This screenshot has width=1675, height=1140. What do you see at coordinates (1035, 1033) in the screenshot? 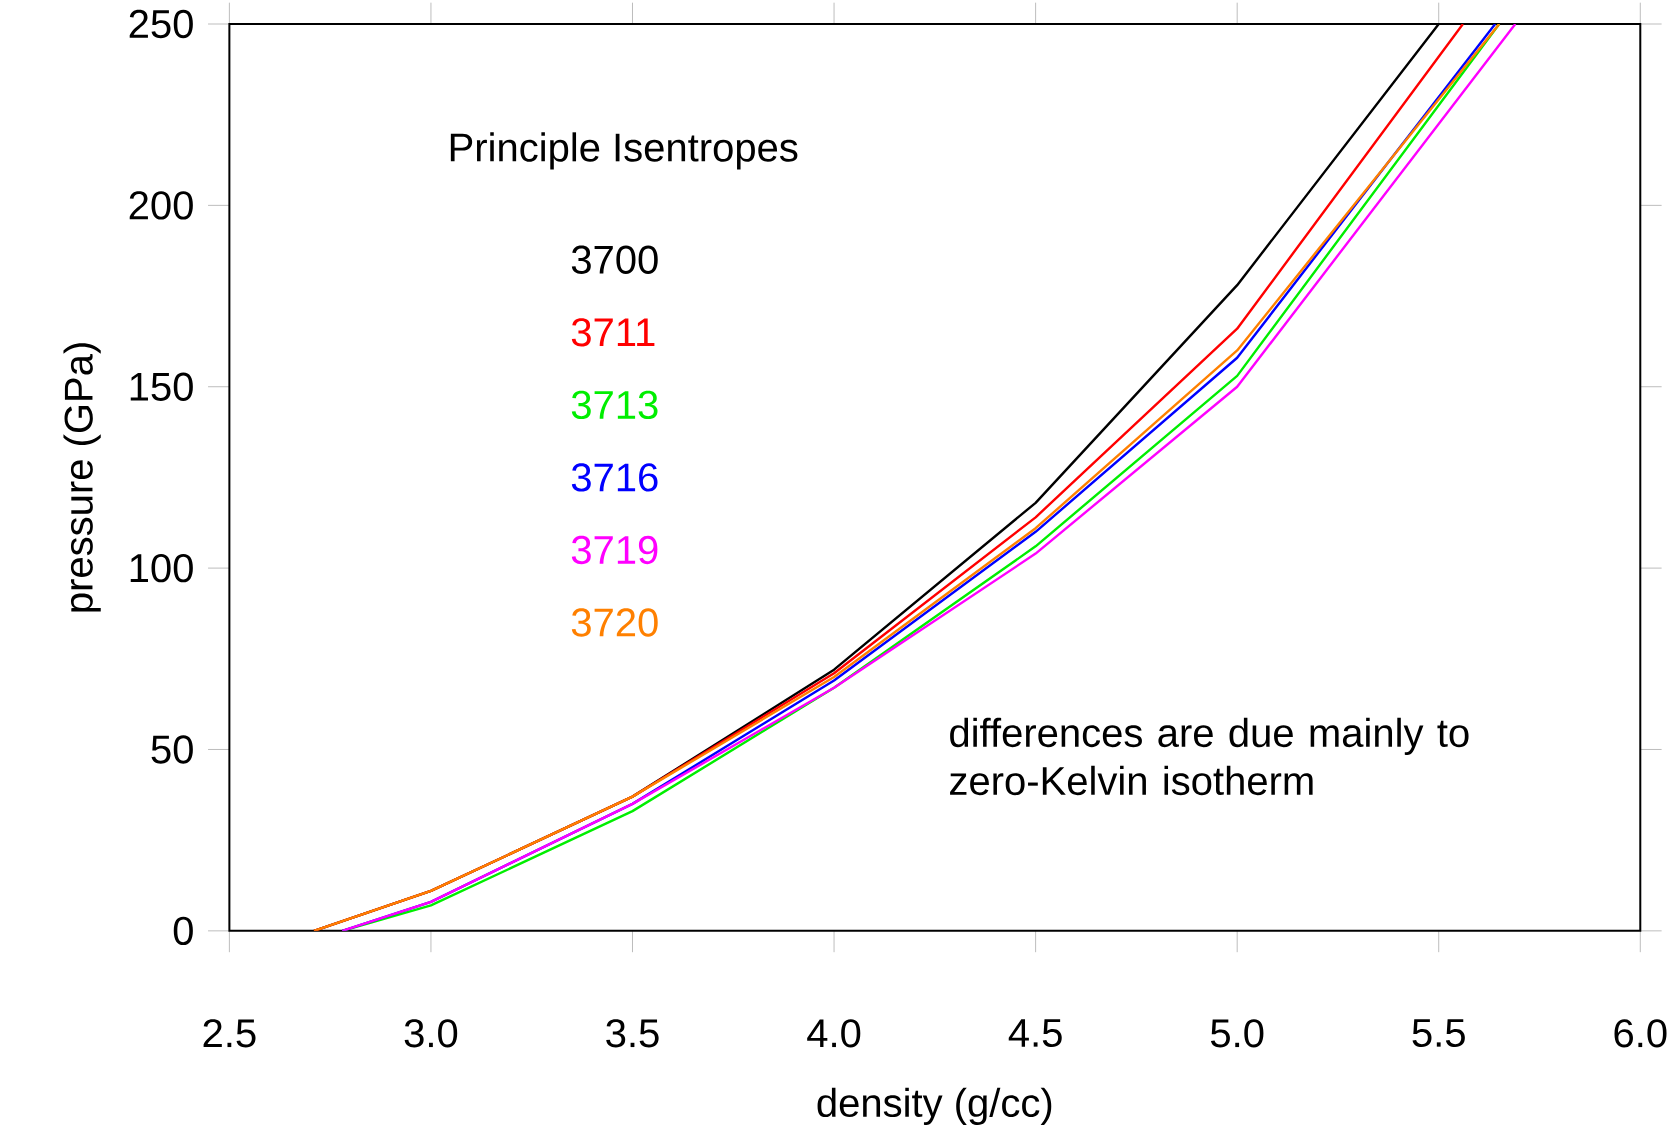
I see `x-tick-label: 4.5` at bounding box center [1035, 1033].